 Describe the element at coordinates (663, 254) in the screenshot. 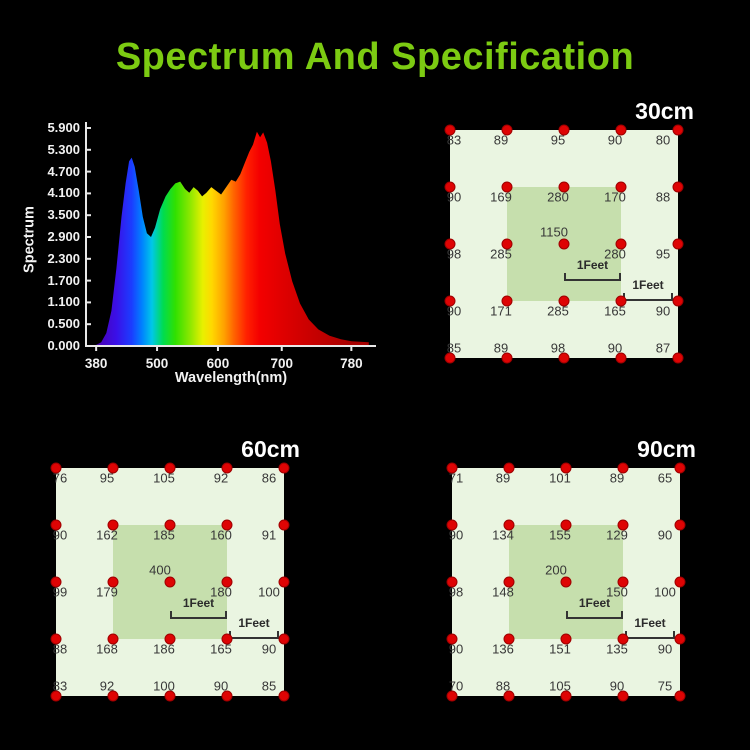

I see `ppfd-value: 95` at that location.